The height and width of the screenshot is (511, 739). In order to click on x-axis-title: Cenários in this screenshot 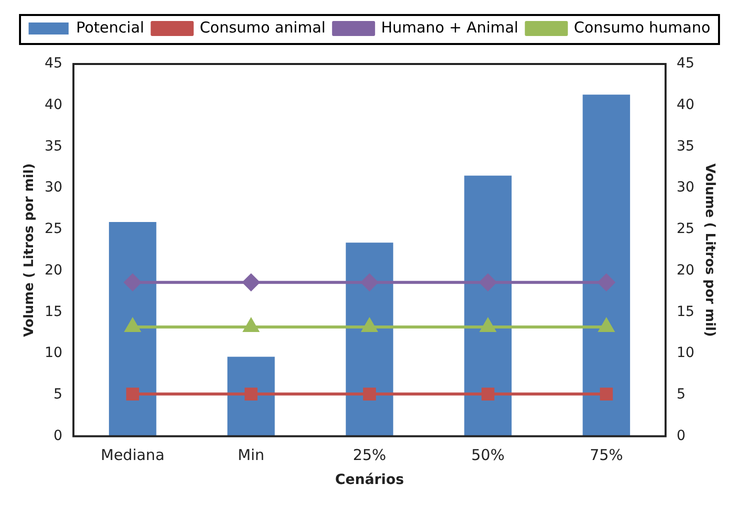, I will do `click(369, 480)`.